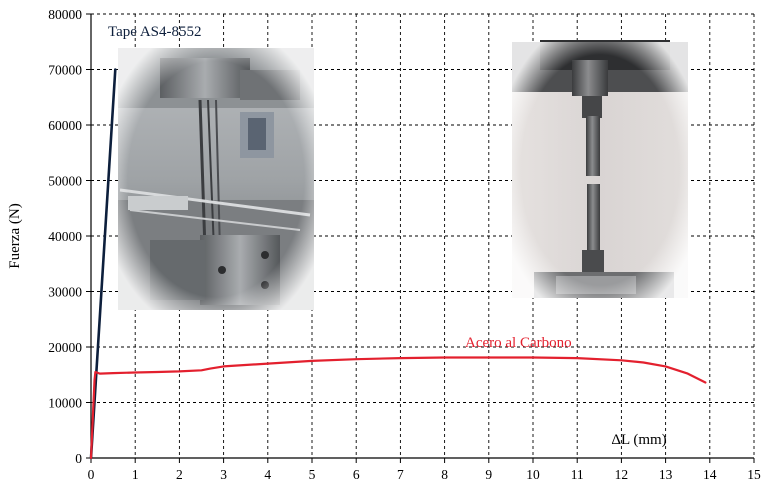  I want to click on series-label-steel: Acero al Carbono, so click(518, 343).